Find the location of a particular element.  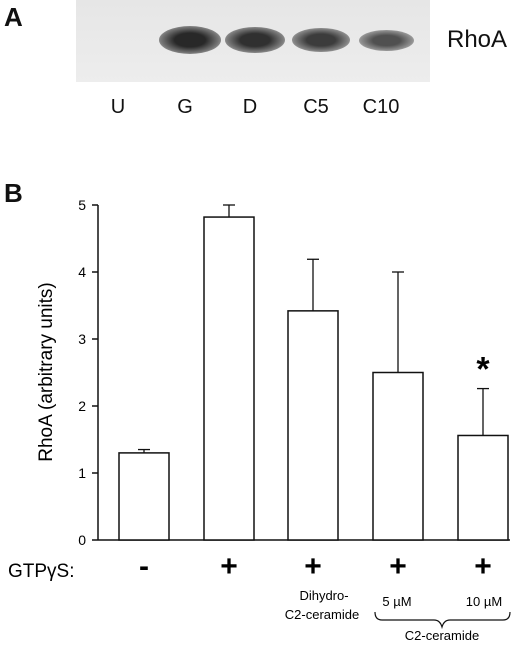

lane-label-c5: C5 is located at coordinates (316, 107).